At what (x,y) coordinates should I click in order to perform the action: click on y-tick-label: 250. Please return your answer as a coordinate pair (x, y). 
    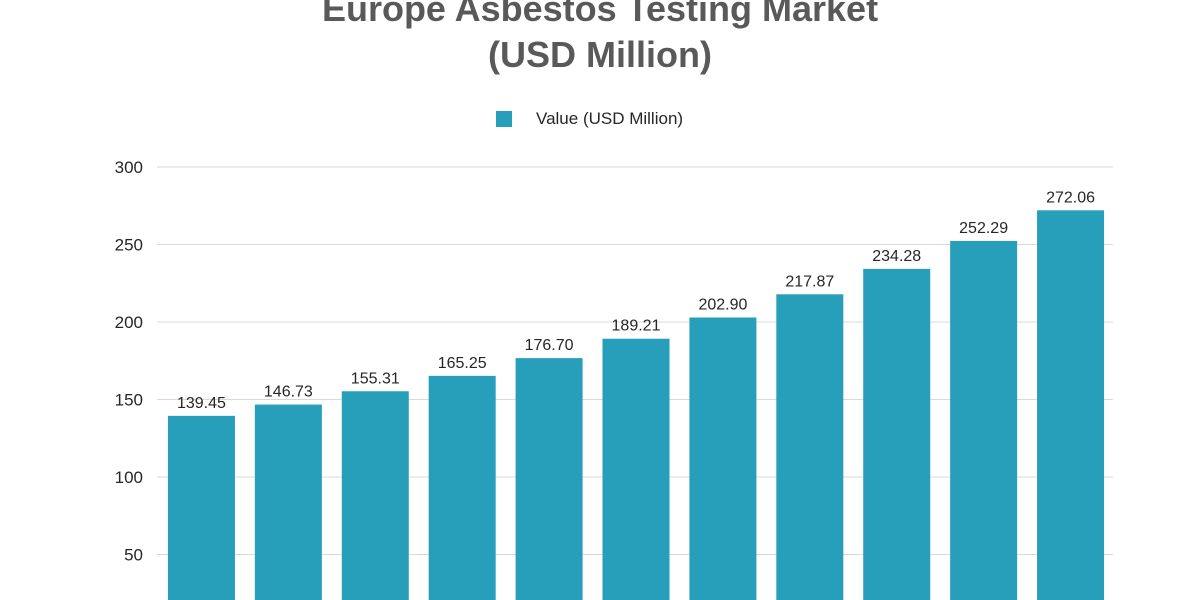
    Looking at the image, I should click on (129, 245).